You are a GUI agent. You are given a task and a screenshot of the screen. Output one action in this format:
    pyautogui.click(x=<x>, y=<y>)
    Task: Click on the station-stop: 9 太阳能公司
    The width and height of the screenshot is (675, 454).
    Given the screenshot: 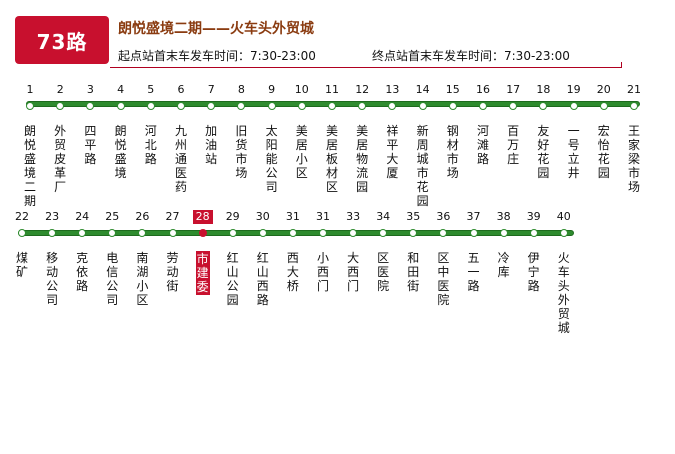 What is the action you would take?
    pyautogui.click(x=272, y=138)
    